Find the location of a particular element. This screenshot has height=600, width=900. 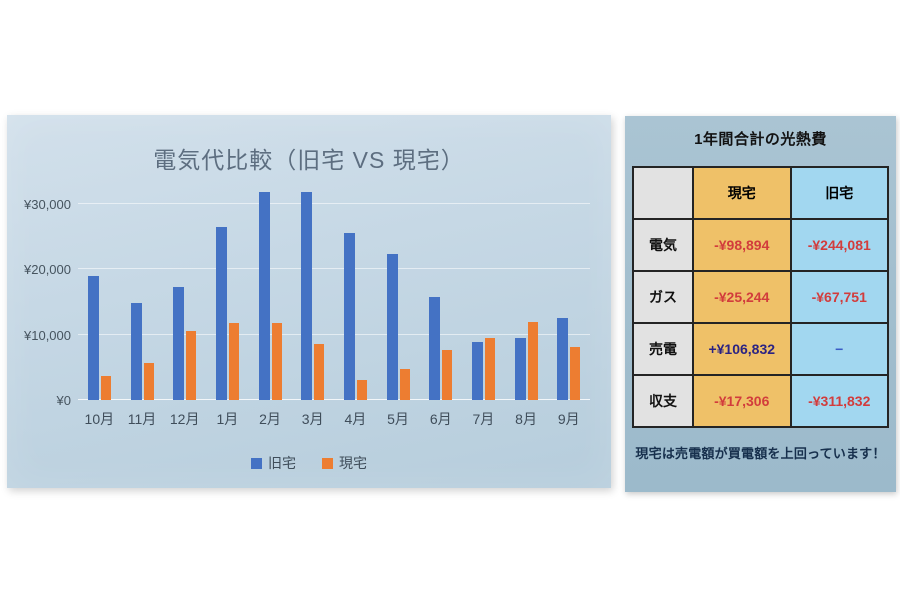

bar-old-8月 is located at coordinates (520, 369).